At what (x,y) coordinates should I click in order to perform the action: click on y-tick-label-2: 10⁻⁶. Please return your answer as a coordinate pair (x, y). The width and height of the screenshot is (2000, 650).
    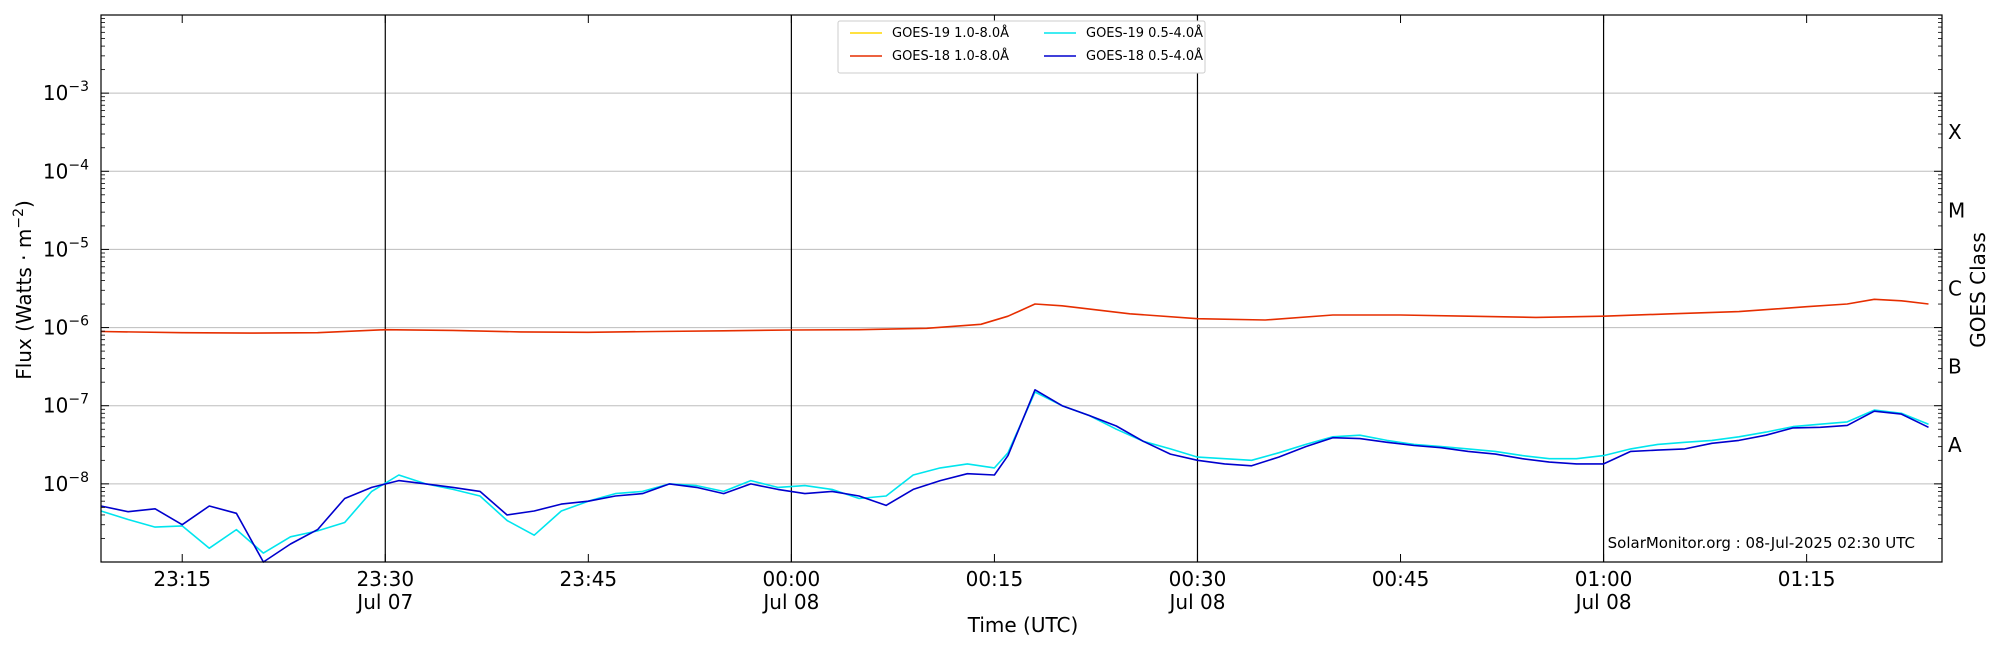
    Looking at the image, I should click on (66, 327).